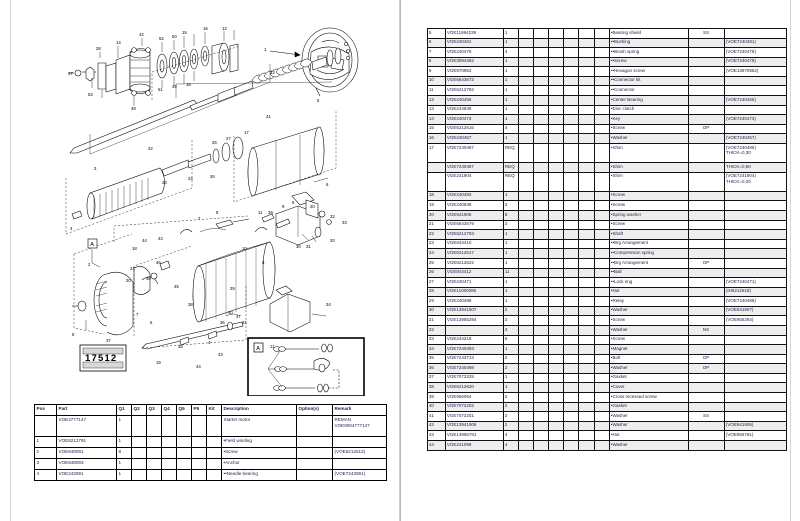 The image size is (800, 521). I want to click on col-q2: Q2, so click(139, 410).